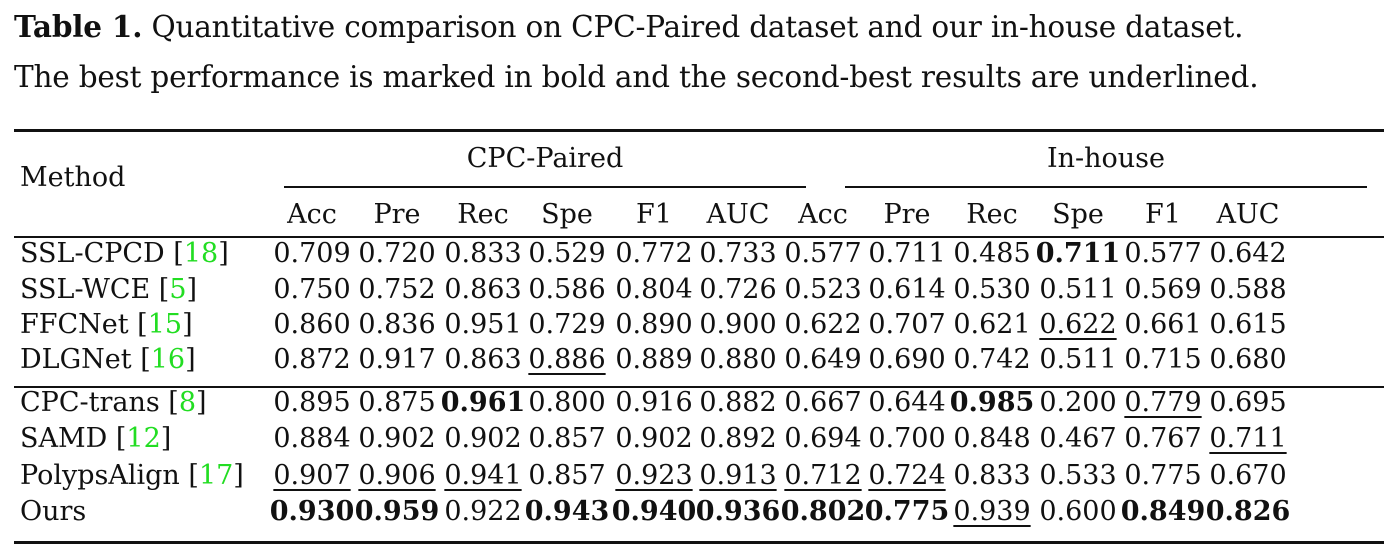 This screenshot has width=1392, height=558. What do you see at coordinates (567, 214) in the screenshot?
I see `metric-header-spe-cpc: Spe` at bounding box center [567, 214].